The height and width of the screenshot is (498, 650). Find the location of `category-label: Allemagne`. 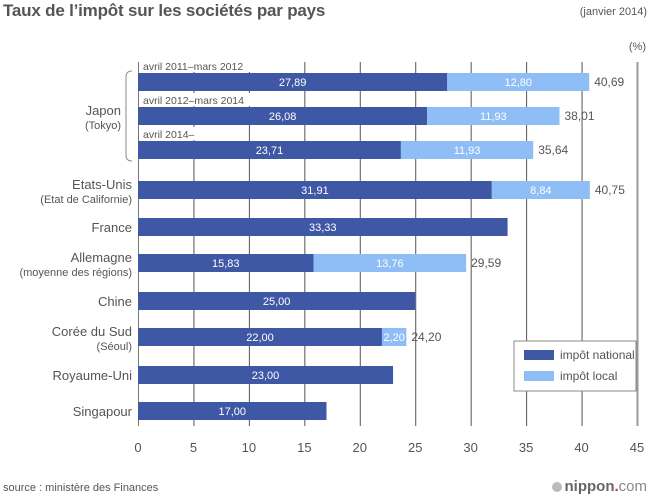

category-label: Allemagne is located at coordinates (101, 257).